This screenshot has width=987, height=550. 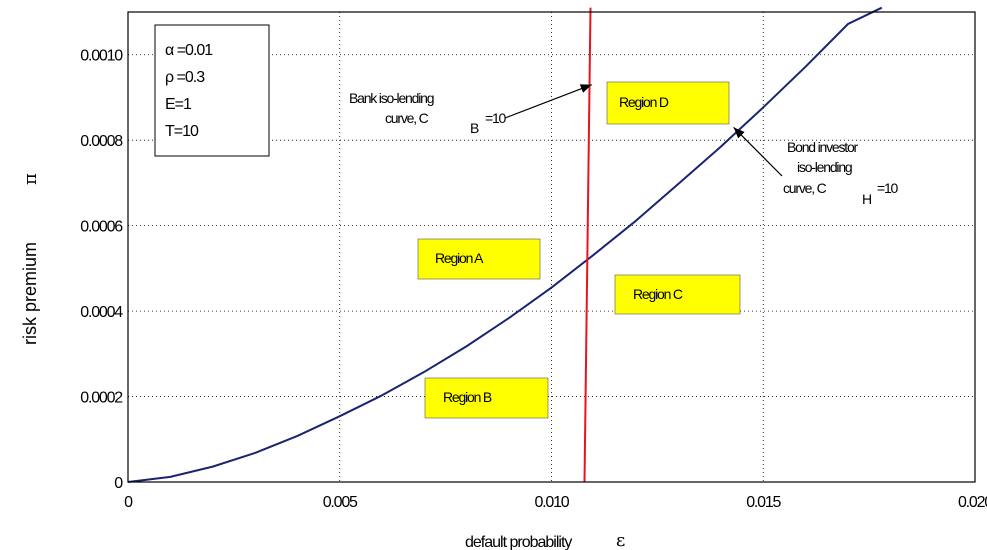 I want to click on x-tick-label: 0.020, so click(x=972, y=502).